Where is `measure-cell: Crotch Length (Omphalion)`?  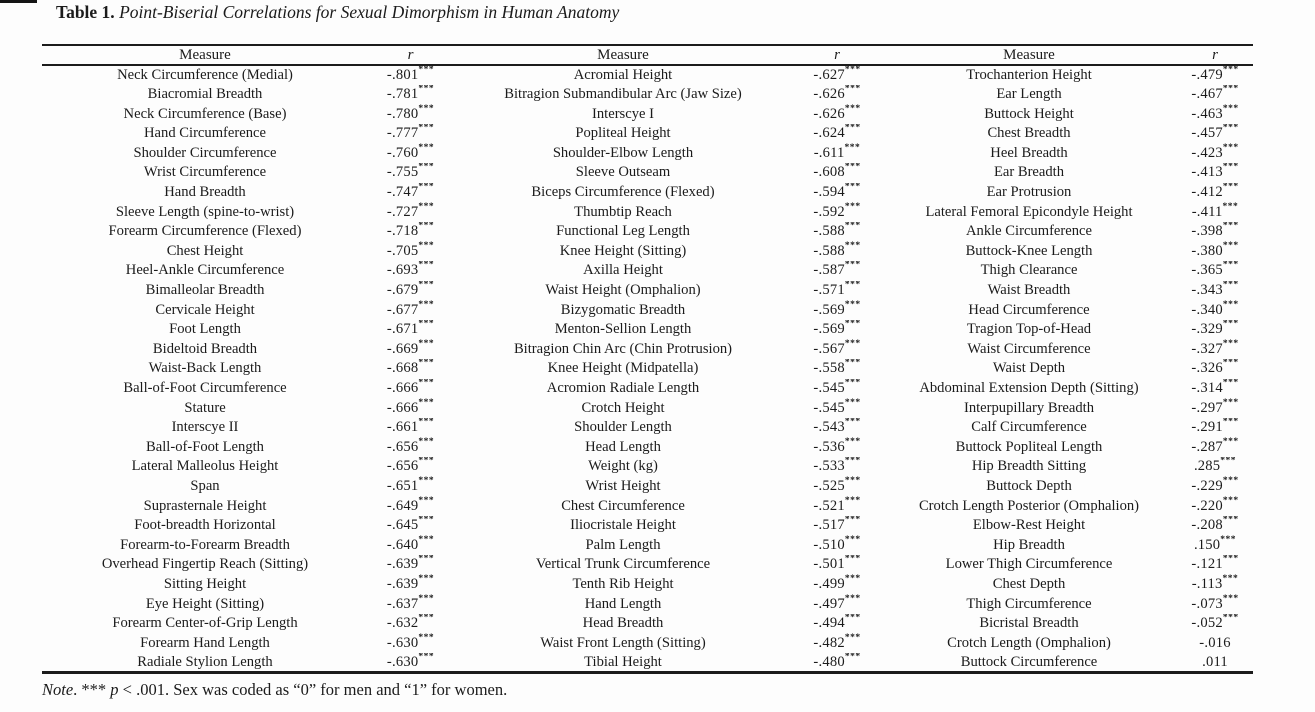
measure-cell: Crotch Length (Omphalion) is located at coordinates (1029, 642).